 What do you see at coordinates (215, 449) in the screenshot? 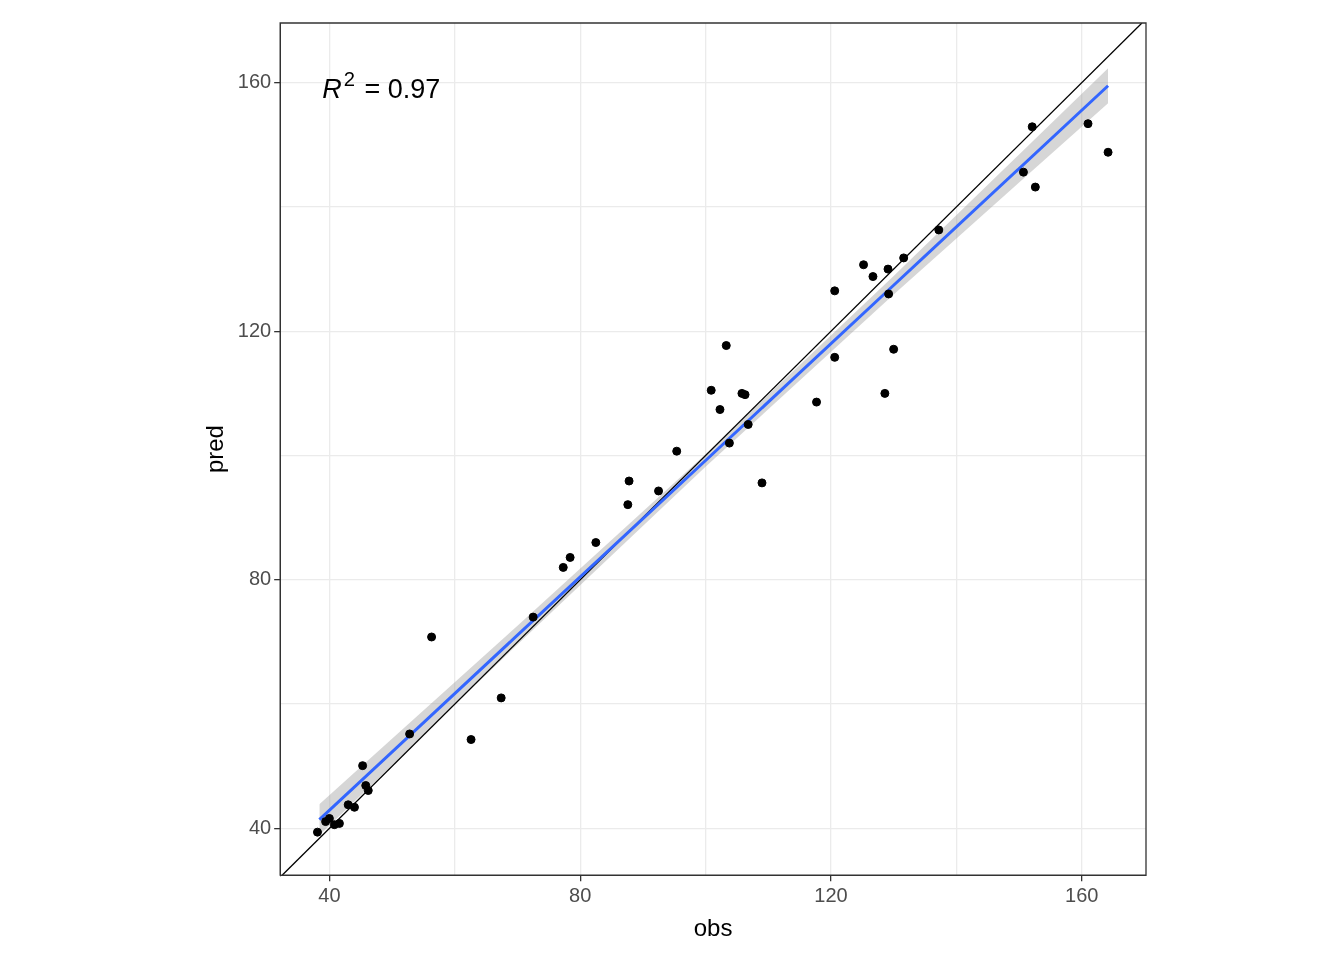
I see `y-axis-title: pred` at bounding box center [215, 449].